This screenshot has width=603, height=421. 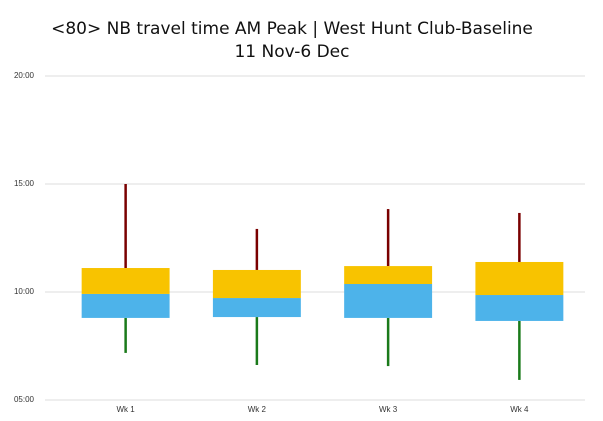 I want to click on y-tick-label: 05:00, so click(x=24, y=399).